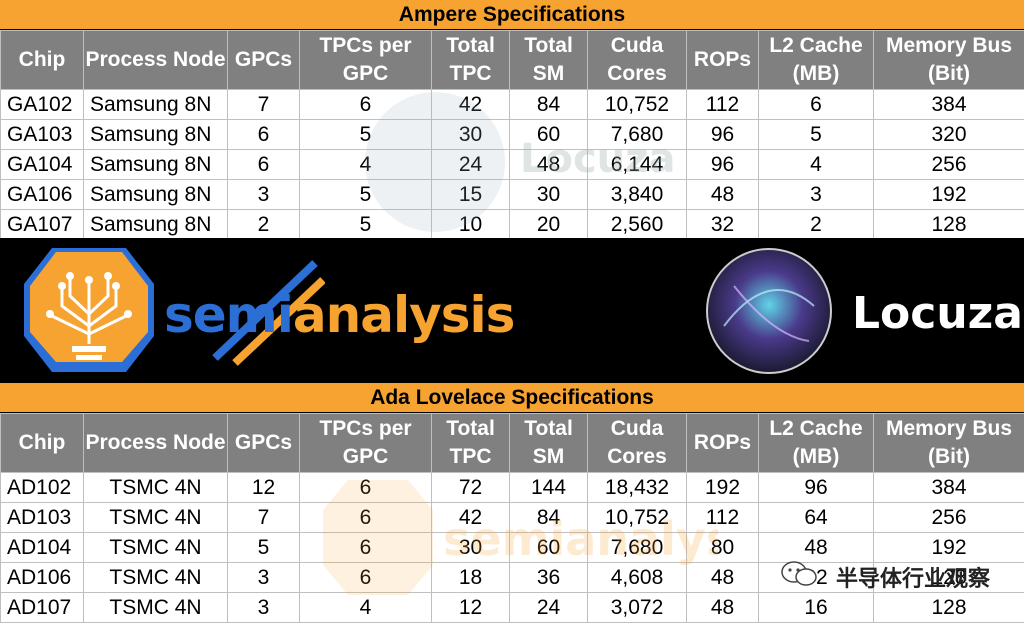 The image size is (1024, 623). I want to click on cell-memory-bus: 320, so click(949, 135).